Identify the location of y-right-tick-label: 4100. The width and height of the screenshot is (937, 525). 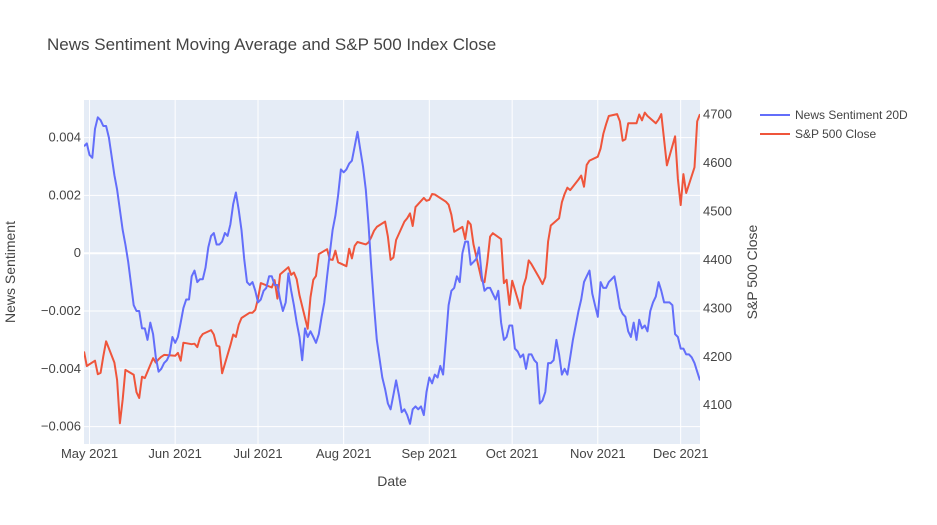
(717, 404).